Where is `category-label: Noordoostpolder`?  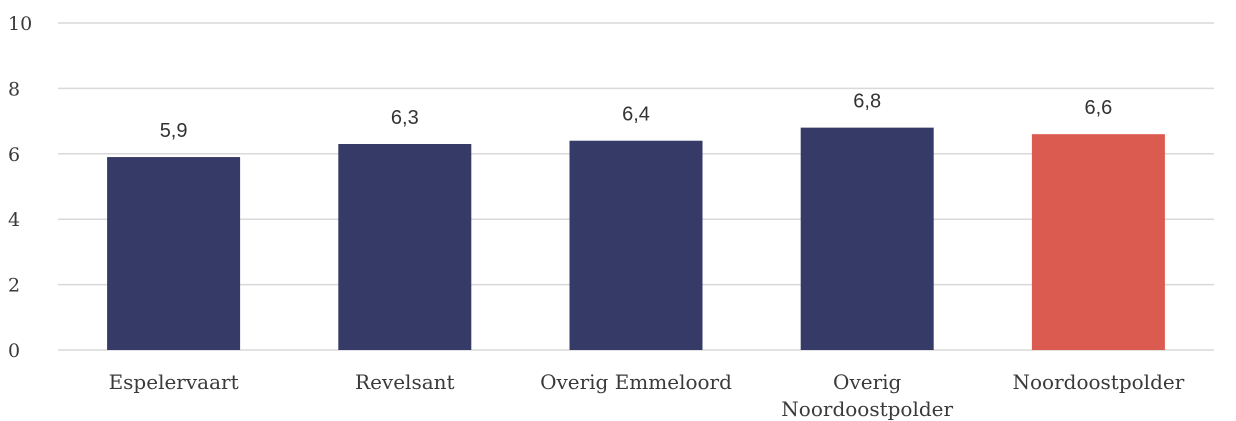 category-label: Noordoostpolder is located at coordinates (1099, 382).